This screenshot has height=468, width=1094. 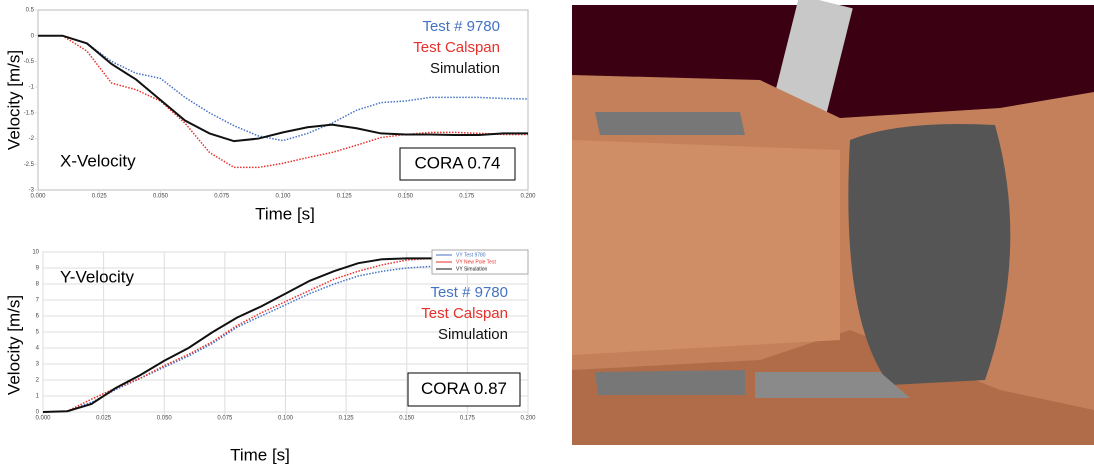 What do you see at coordinates (38, 349) in the screenshot?
I see `y-tick-label: 4` at bounding box center [38, 349].